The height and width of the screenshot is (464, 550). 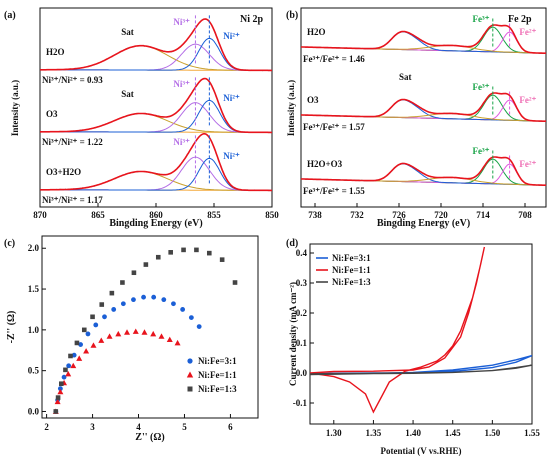 What do you see at coordinates (63, 172) in the screenshot?
I see `panel-a-condition: O3+H2O` at bounding box center [63, 172].